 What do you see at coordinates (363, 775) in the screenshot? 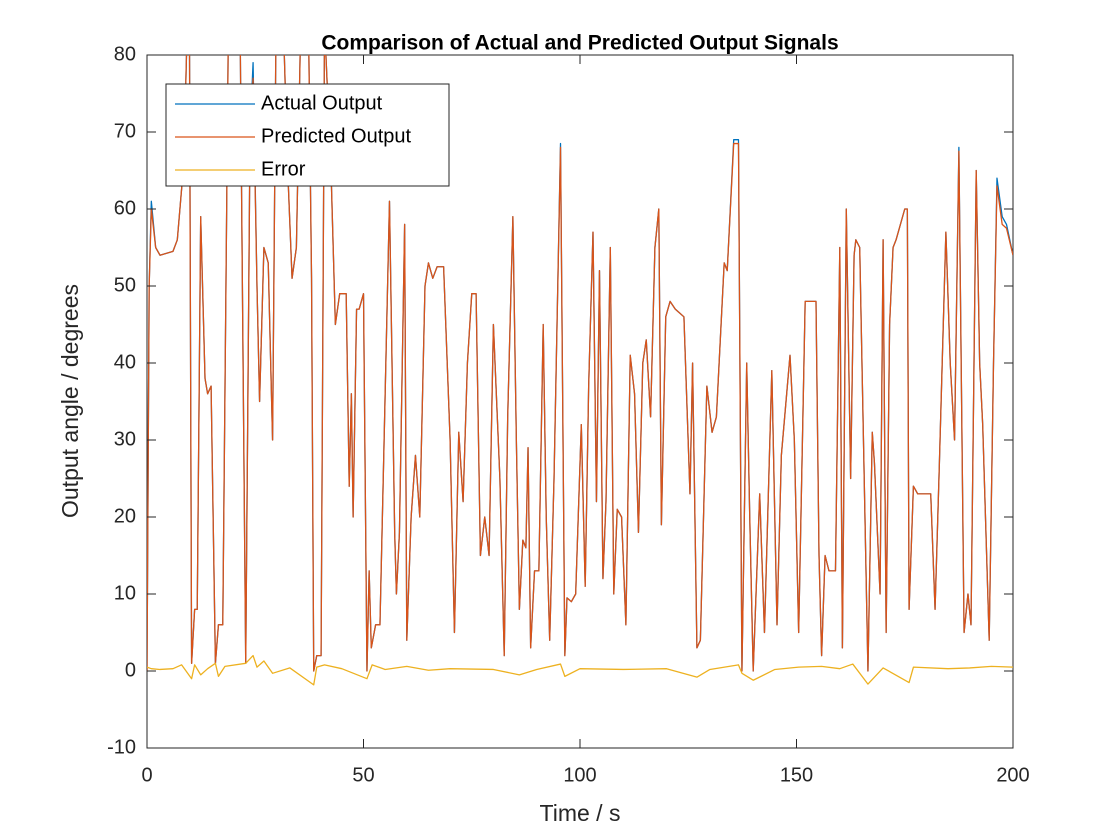
I see `x-tick-label: 50` at bounding box center [363, 775].